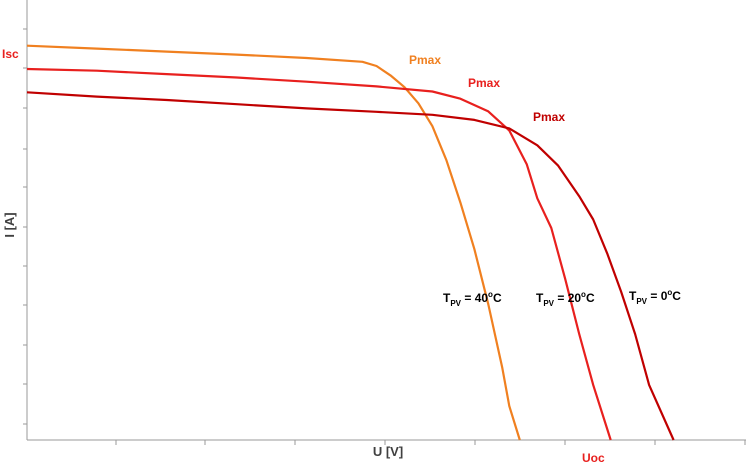 This screenshot has height=469, width=756. I want to click on uoc-label: Uoc, so click(593, 458).